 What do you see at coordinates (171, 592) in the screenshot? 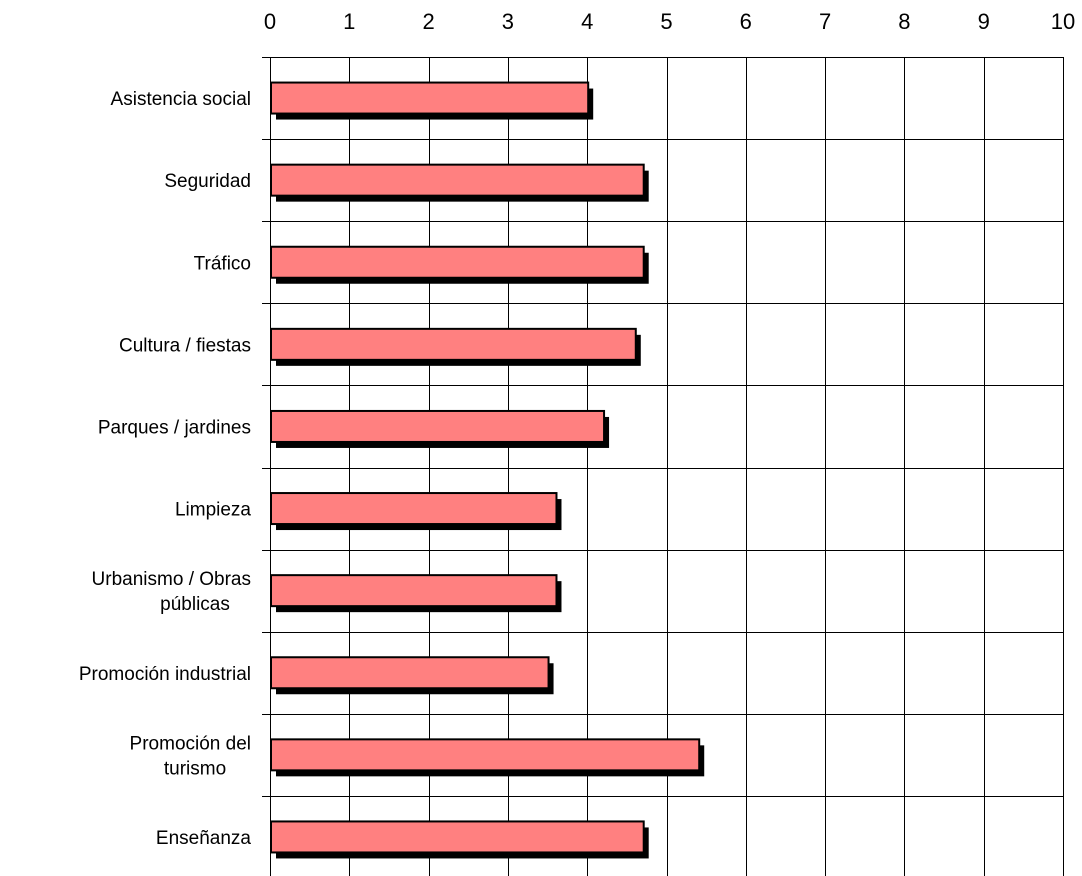
I see `category-label: Urbanismo / Obras públicas` at bounding box center [171, 592].